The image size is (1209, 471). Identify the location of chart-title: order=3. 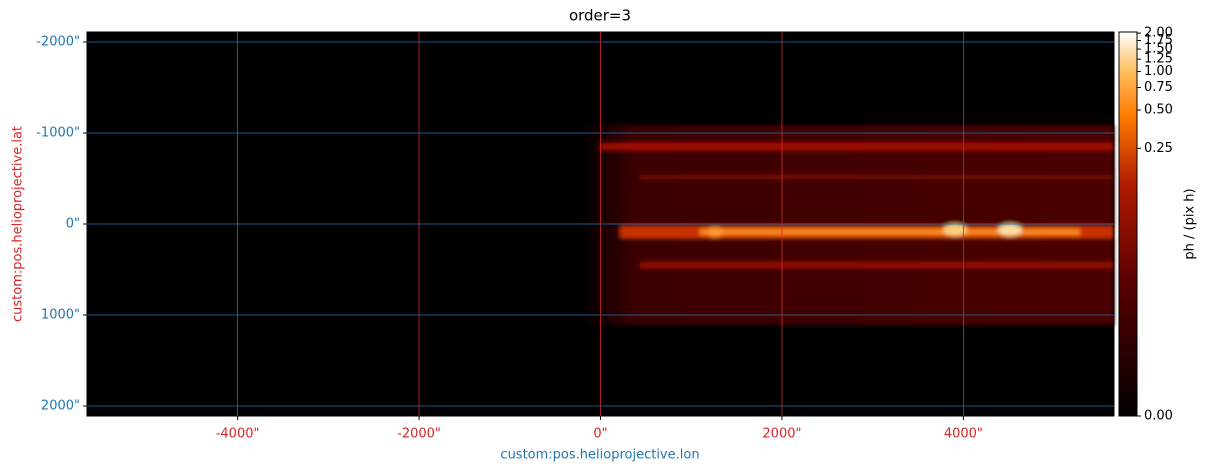
(600, 16).